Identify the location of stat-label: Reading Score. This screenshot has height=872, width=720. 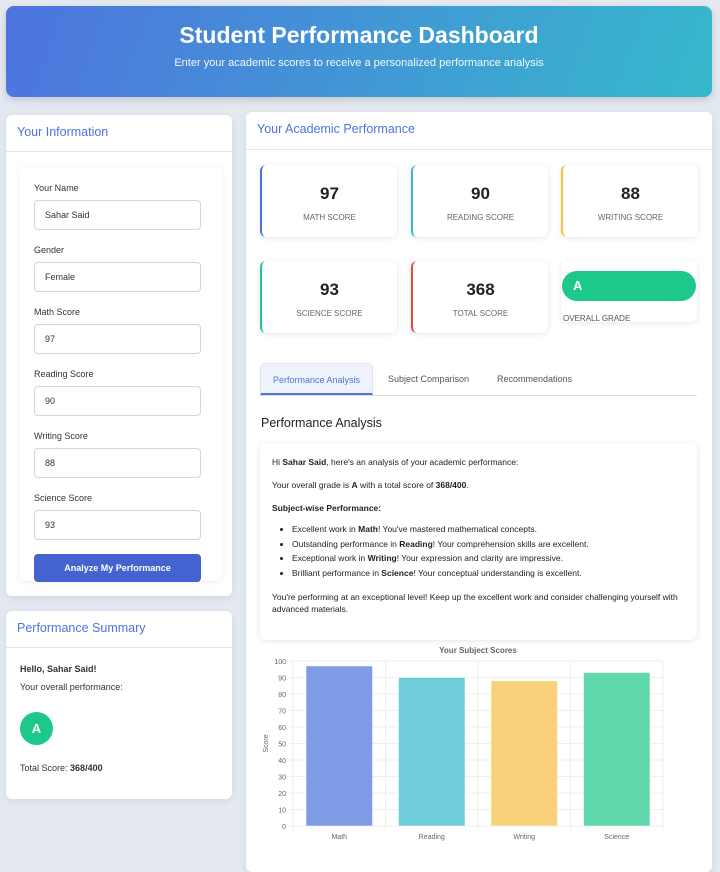
(480, 217).